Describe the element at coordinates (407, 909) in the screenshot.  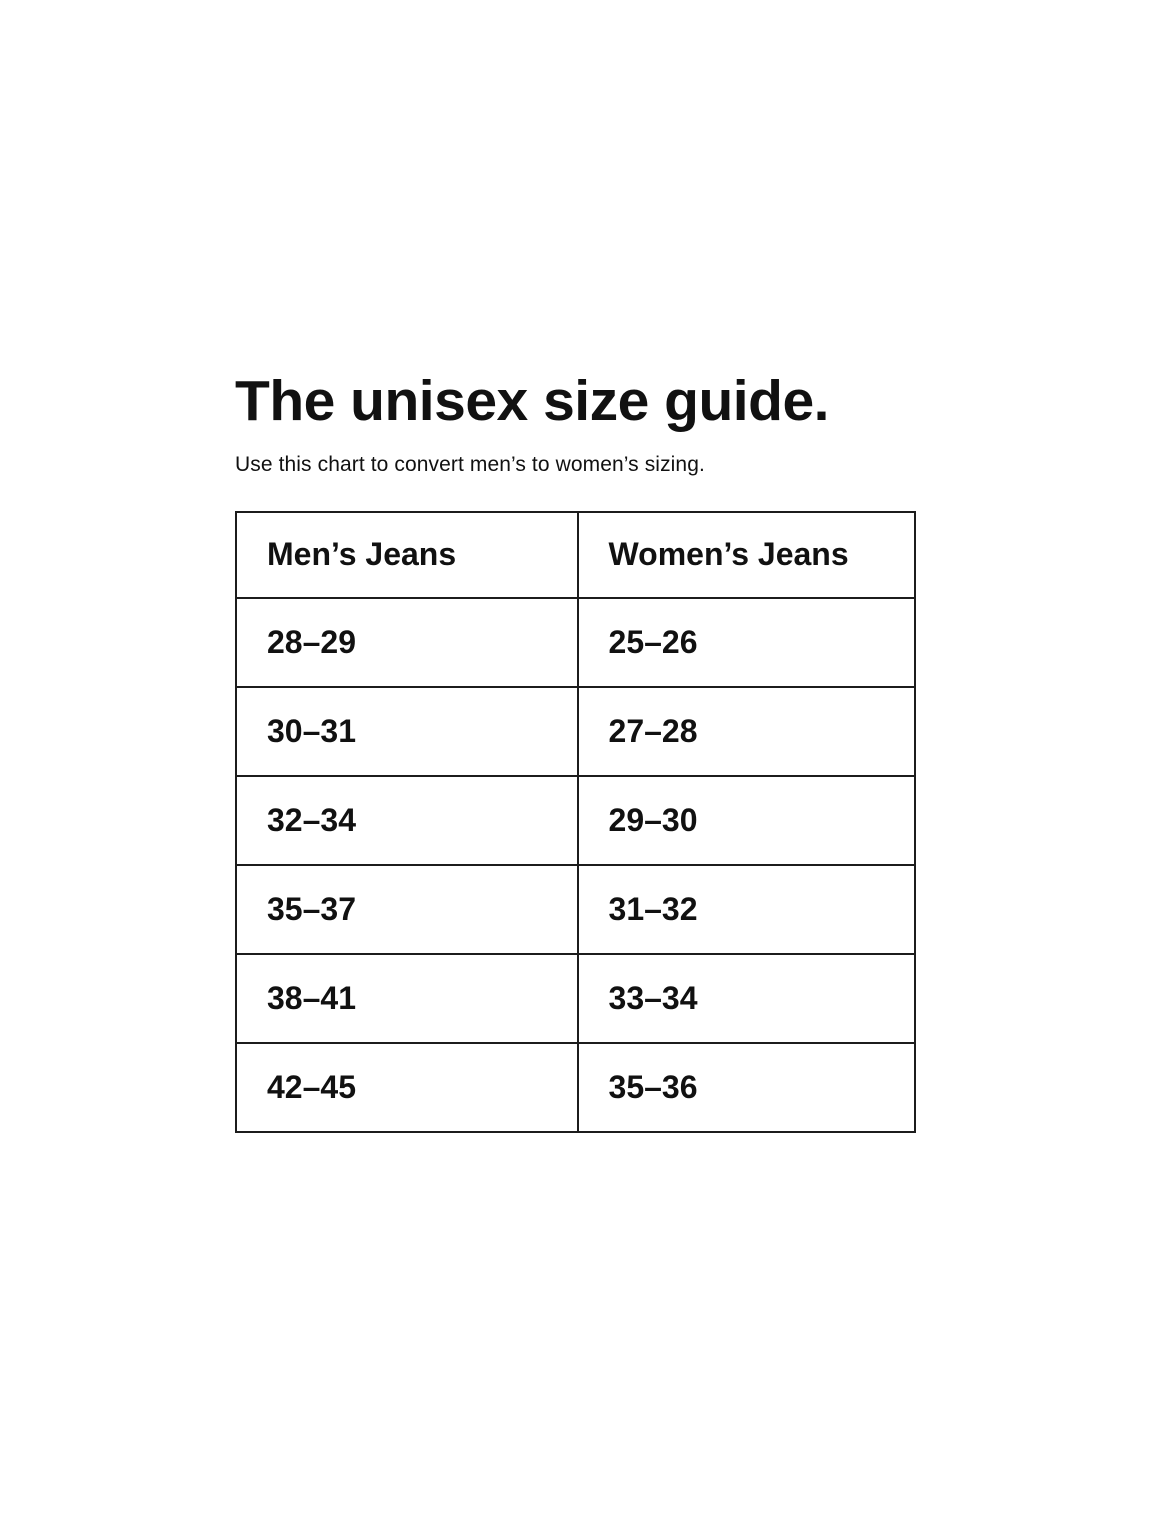
I see `size-cell: 35–37` at that location.